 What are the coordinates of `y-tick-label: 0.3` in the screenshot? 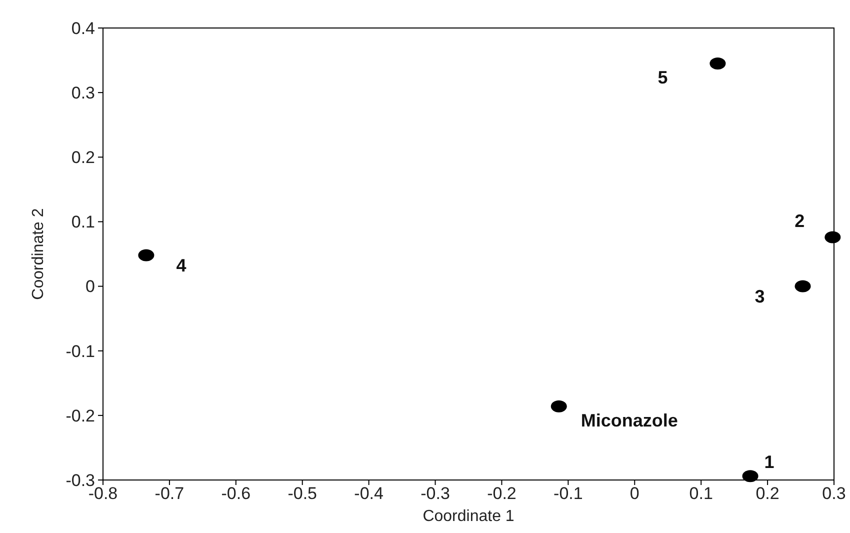 It's located at (83, 93).